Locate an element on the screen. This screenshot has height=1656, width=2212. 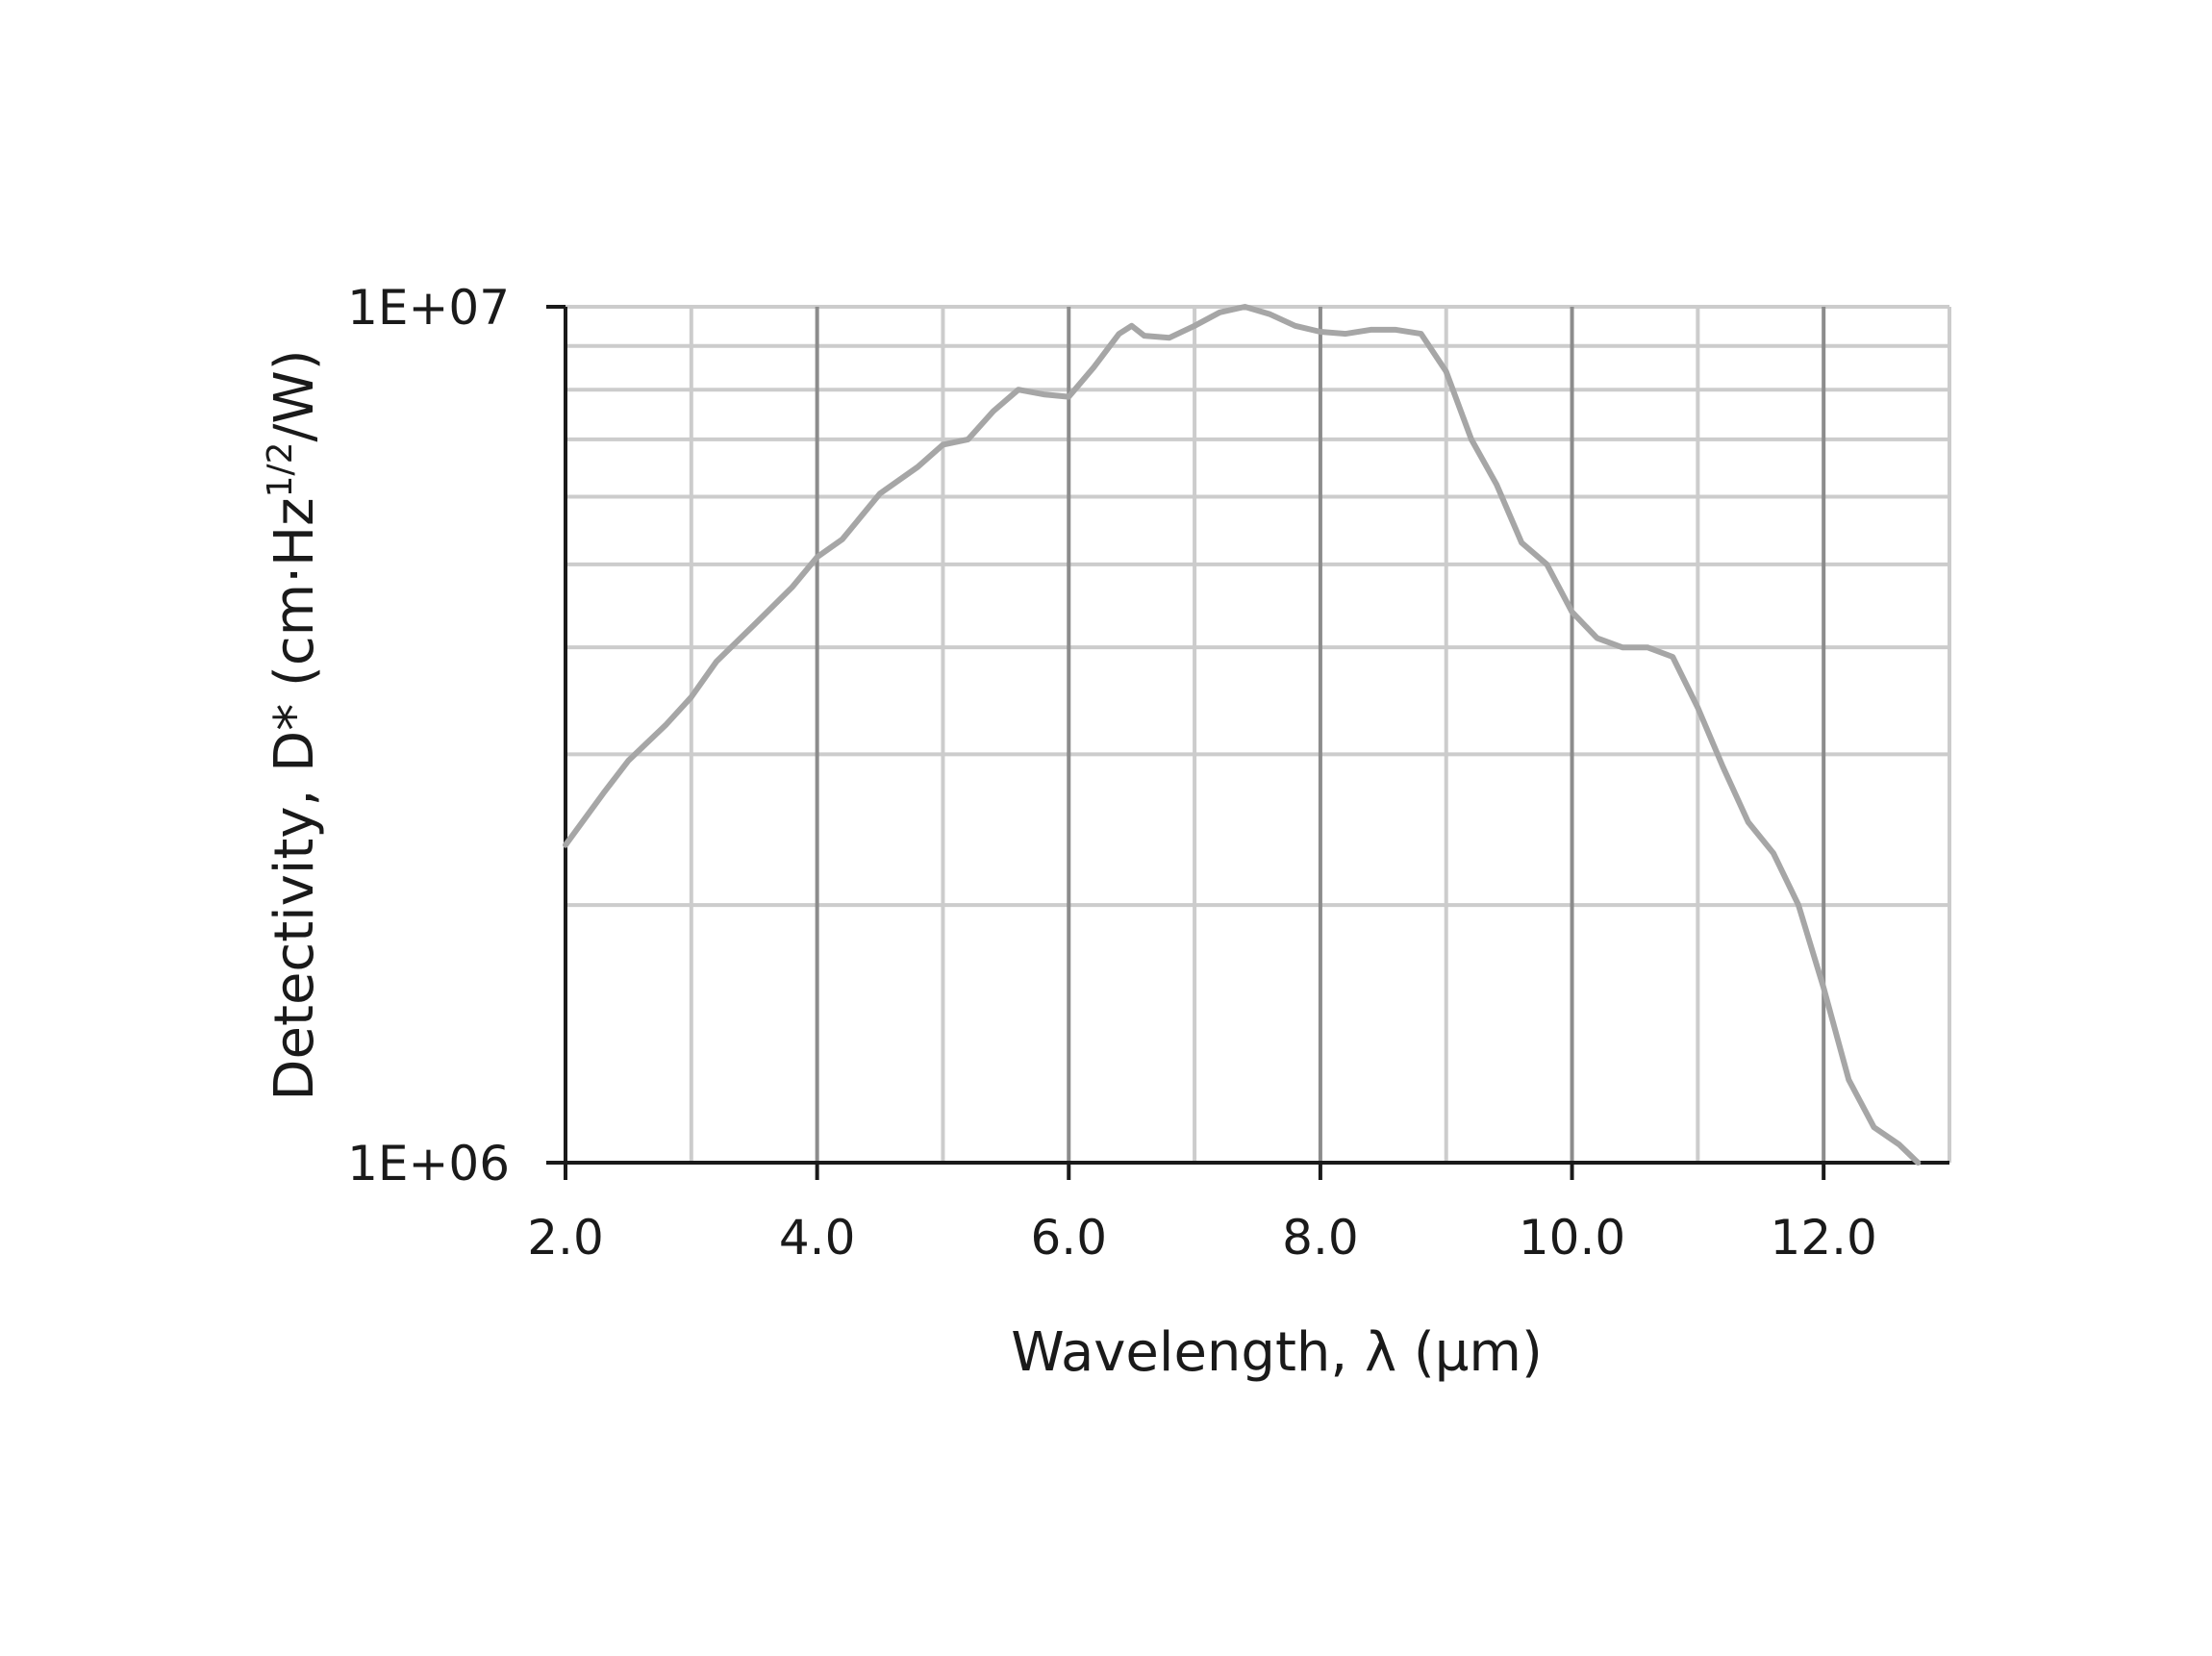
x-tick-label: 12.0 is located at coordinates (1824, 1238).